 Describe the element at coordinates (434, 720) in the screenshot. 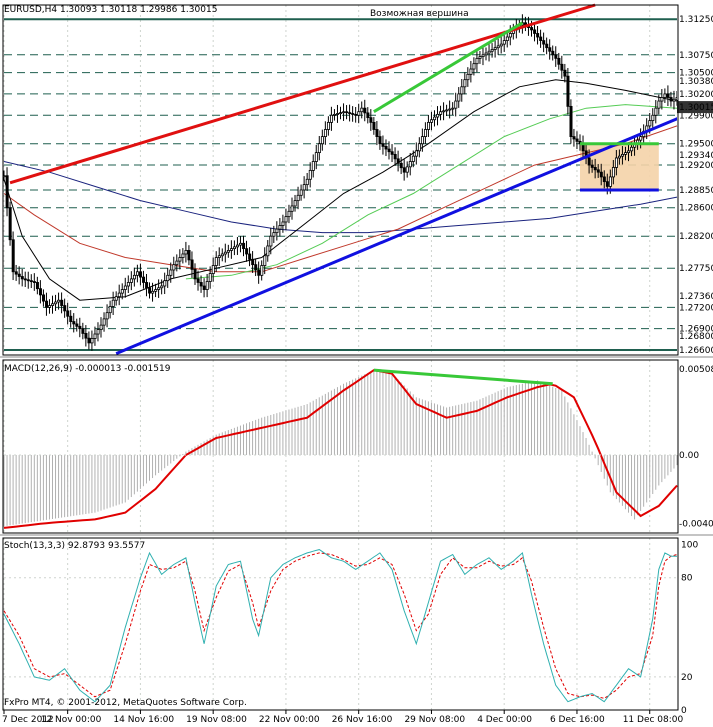

I see `x-tick-label: 29 Nov 08:00` at that location.